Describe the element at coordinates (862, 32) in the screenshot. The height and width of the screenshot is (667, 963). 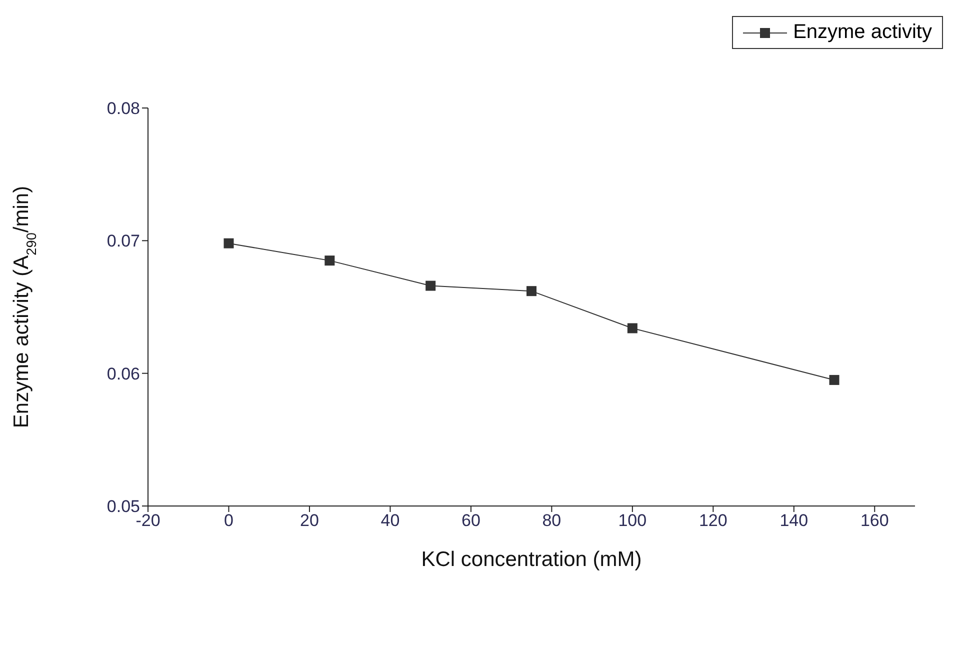
I see `legend-label: Enzyme activity` at that location.